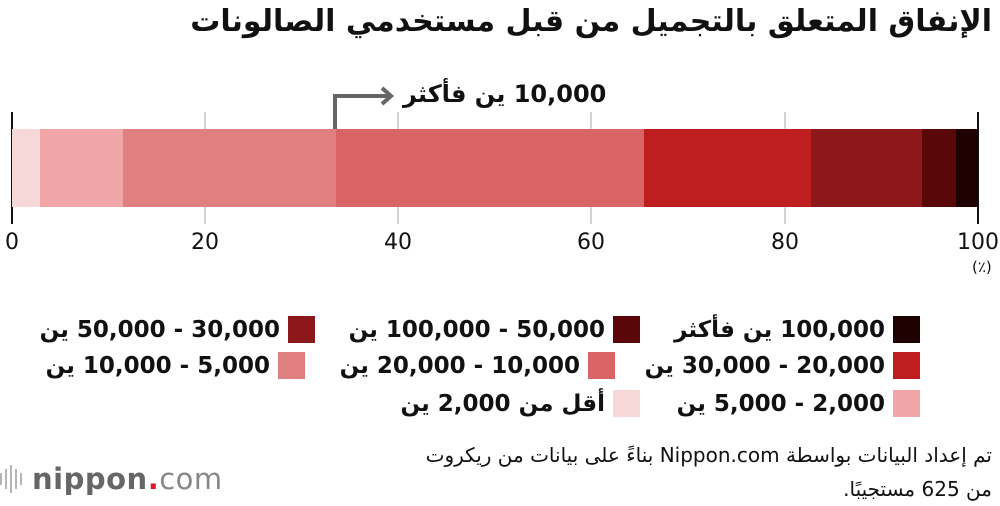  What do you see at coordinates (205, 242) in the screenshot?
I see `tick-20: 20` at bounding box center [205, 242].